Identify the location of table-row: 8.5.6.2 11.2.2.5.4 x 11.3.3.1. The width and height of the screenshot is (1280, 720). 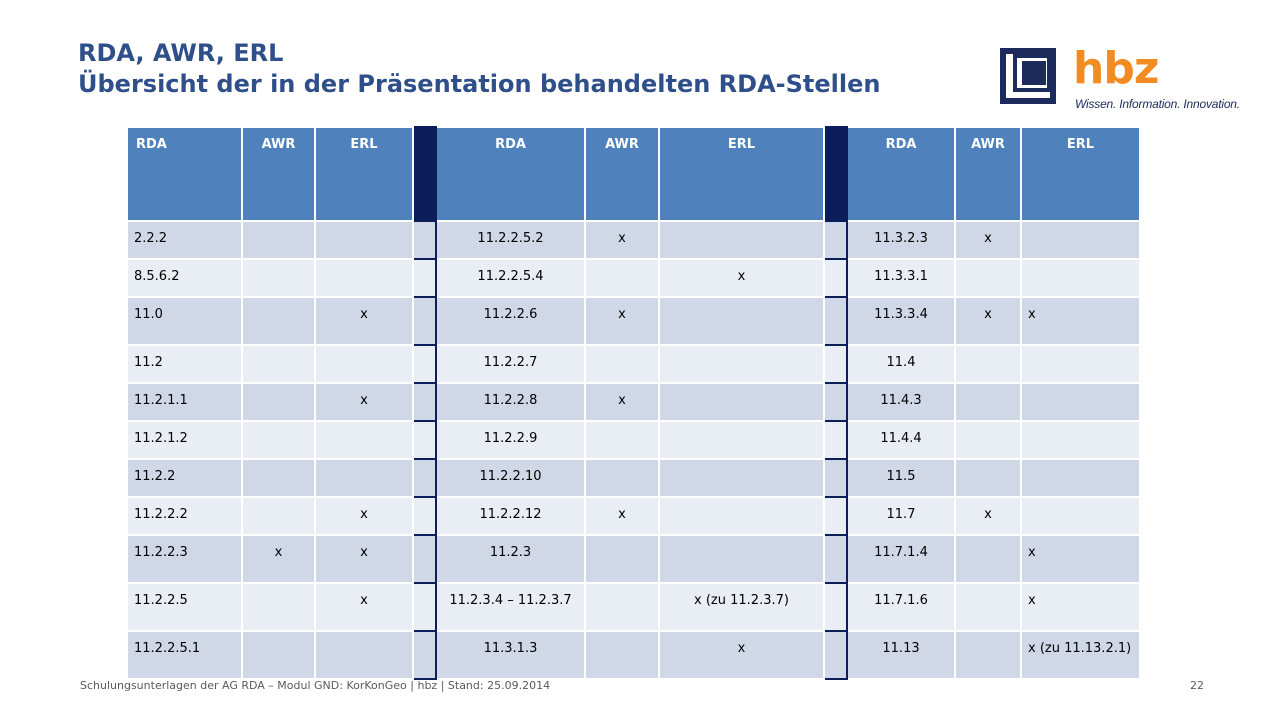
(633, 278).